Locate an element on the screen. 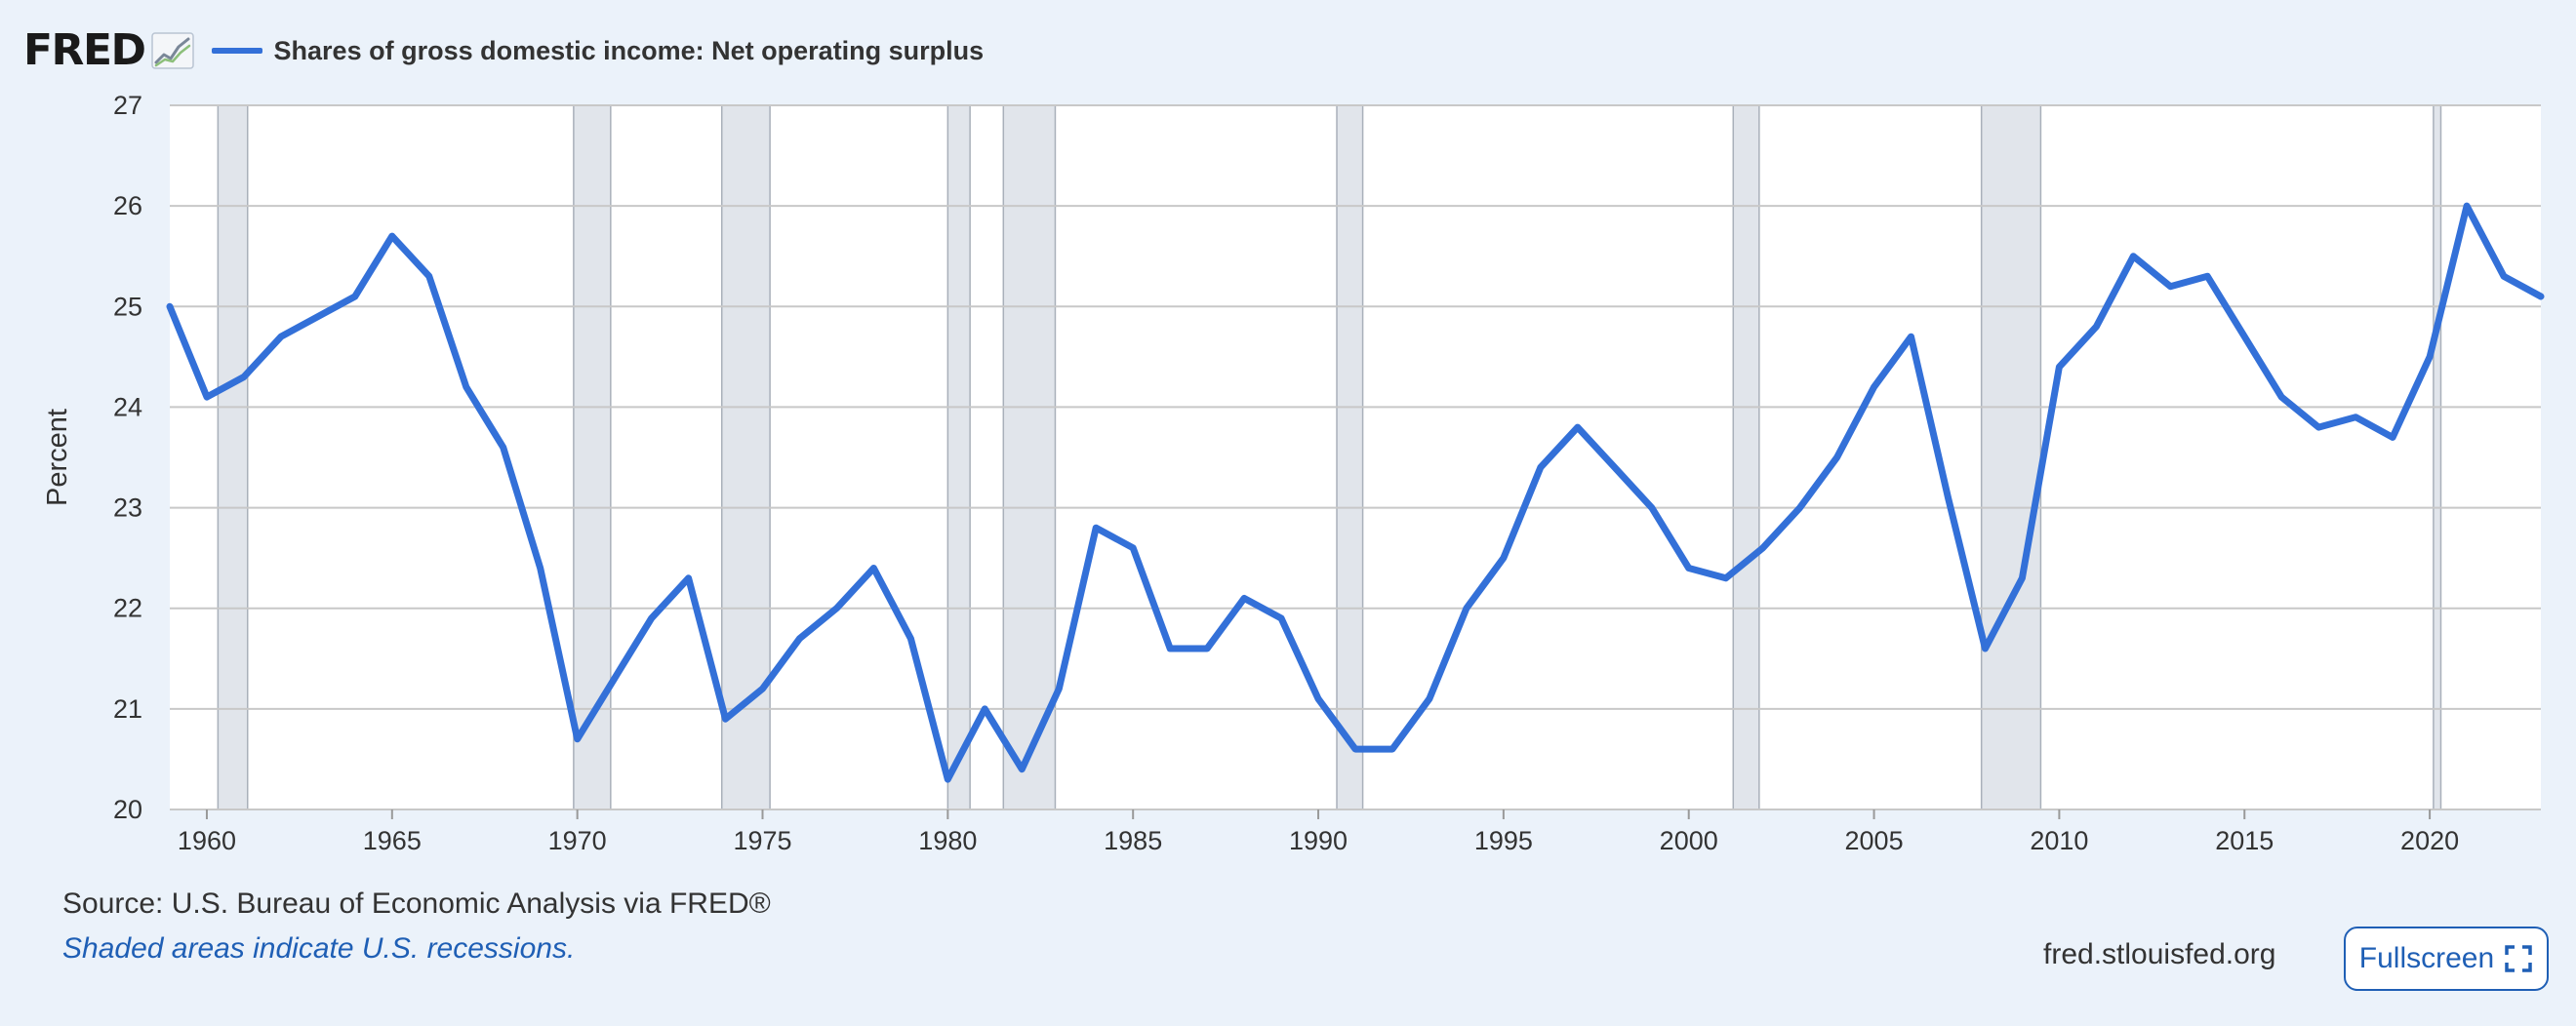 Image resolution: width=2576 pixels, height=1026 pixels. fullscreen-button: Fullscreen is located at coordinates (2446, 959).